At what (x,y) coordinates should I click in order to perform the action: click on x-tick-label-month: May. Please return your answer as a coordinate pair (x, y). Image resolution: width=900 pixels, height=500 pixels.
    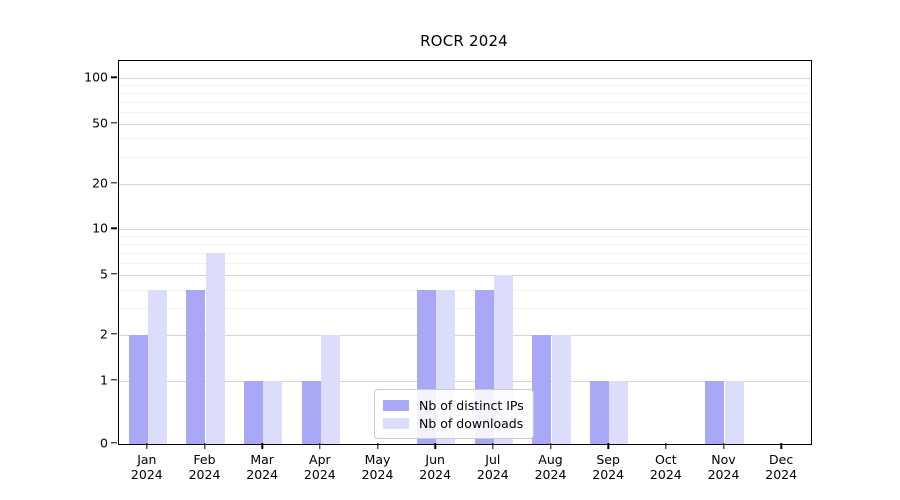
    Looking at the image, I should click on (377, 459).